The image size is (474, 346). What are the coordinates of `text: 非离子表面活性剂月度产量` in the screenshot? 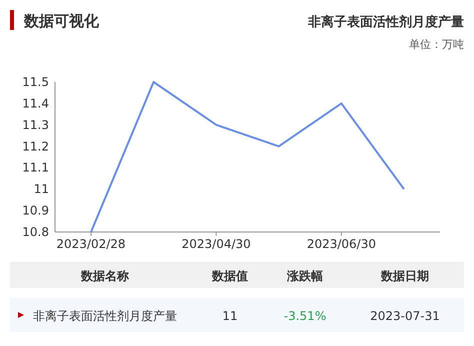 It's located at (105, 316).